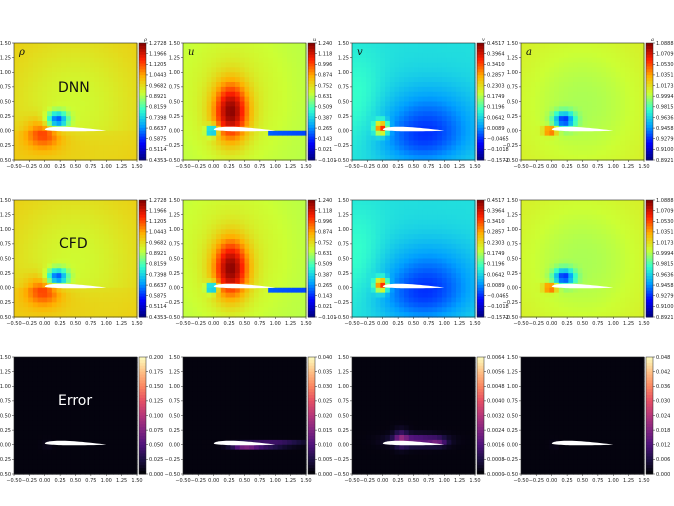 Image resolution: width=674 pixels, height=506 pixels. Describe the element at coordinates (498, 161) in the screenshot. I see `colorbar-tick-label: −0.1572` at that location.